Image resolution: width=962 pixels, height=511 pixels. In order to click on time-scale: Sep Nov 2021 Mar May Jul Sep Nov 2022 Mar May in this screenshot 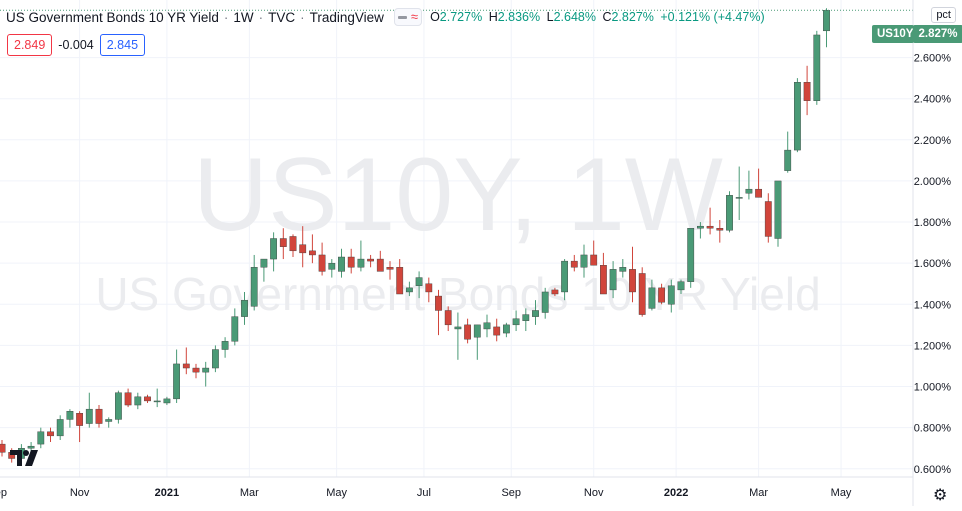, I will do `click(426, 493)`.